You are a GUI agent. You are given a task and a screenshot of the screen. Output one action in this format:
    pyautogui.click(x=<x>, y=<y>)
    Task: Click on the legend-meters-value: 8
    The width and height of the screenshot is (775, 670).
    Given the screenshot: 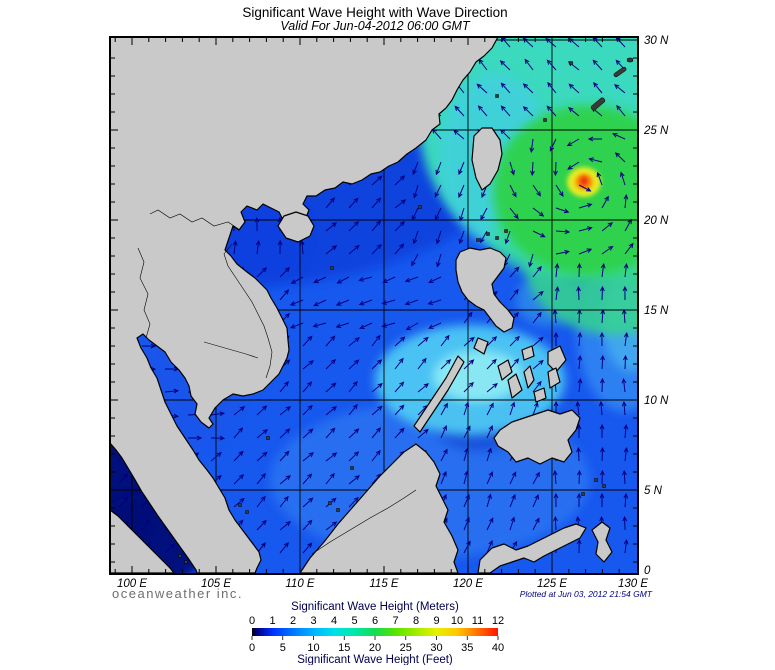 What is the action you would take?
    pyautogui.click(x=416, y=621)
    